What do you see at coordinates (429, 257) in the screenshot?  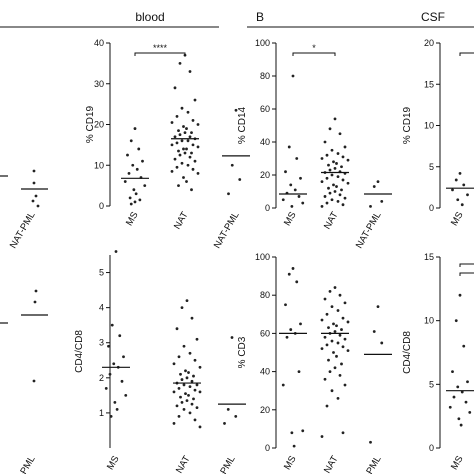 I see `csf_cd4cd8-ytick-label: 15` at bounding box center [429, 257].